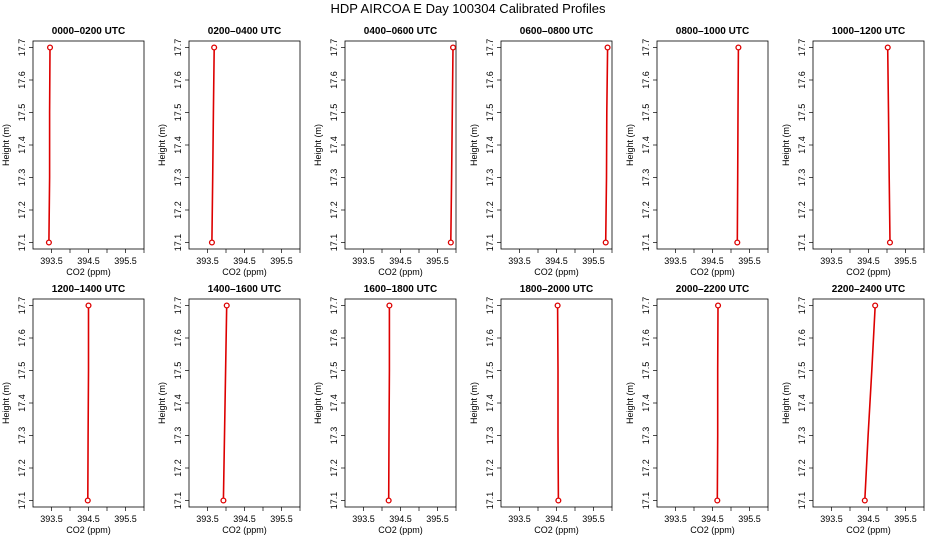 The image size is (936, 540). Describe the element at coordinates (868, 289) in the screenshot. I see `panel-title: 2200–2400 UTC` at that location.